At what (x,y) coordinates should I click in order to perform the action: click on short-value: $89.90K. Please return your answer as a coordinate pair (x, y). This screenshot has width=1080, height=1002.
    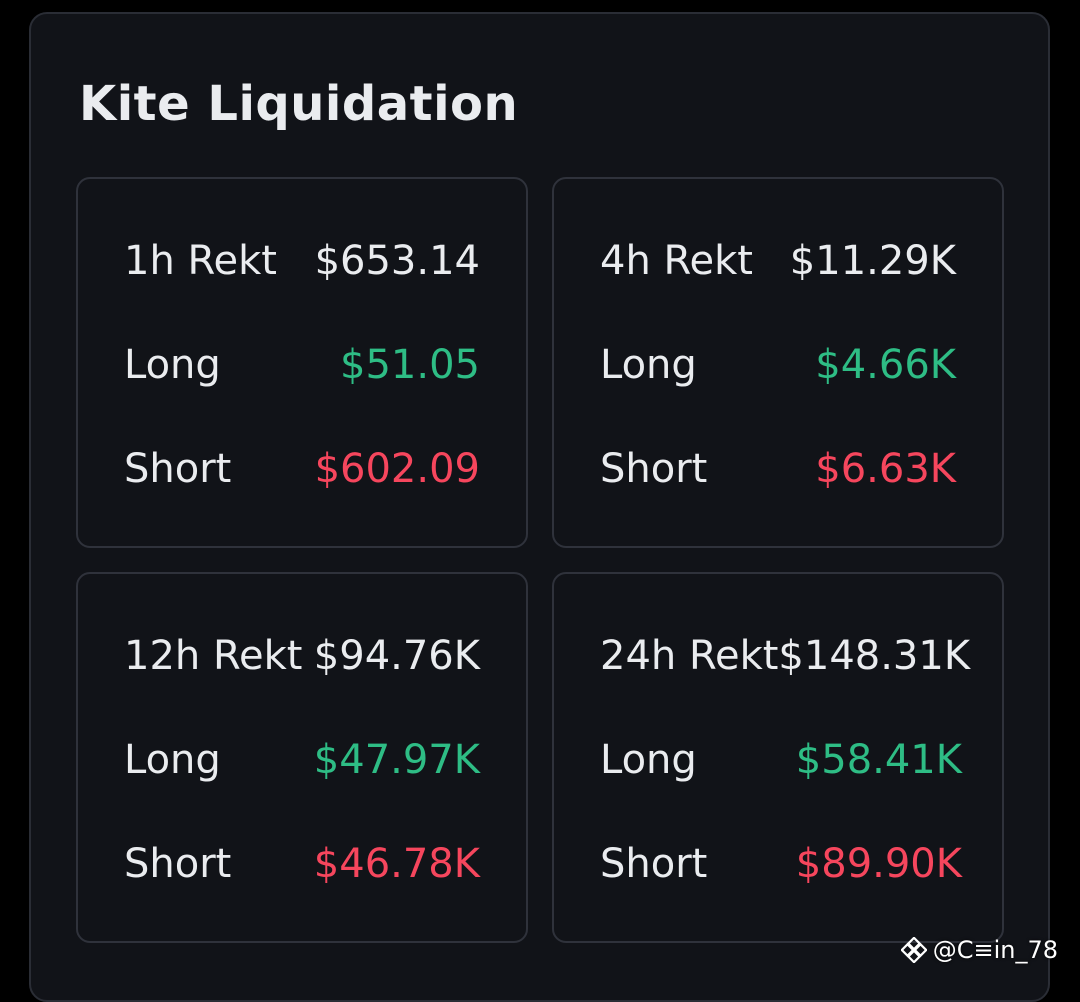
    Looking at the image, I should click on (879, 864).